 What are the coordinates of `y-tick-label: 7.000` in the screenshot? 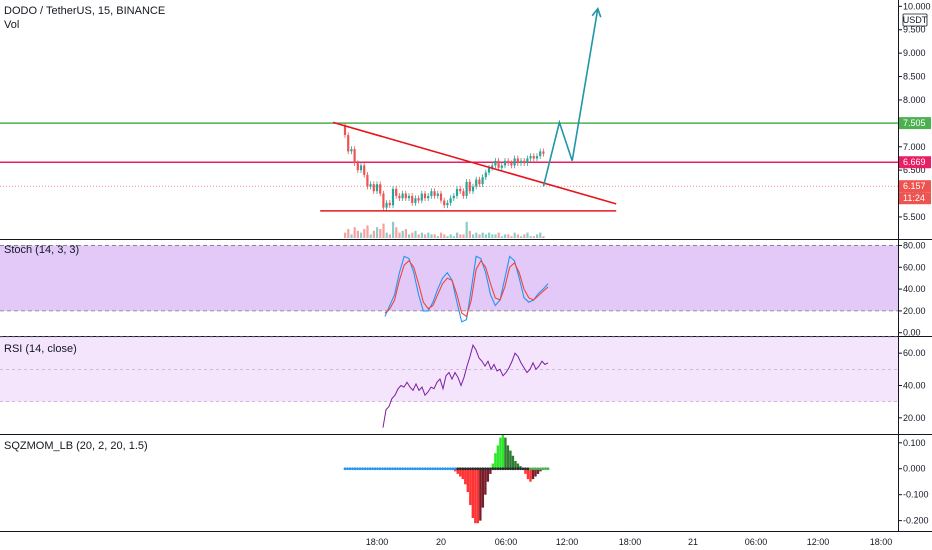 It's located at (914, 147).